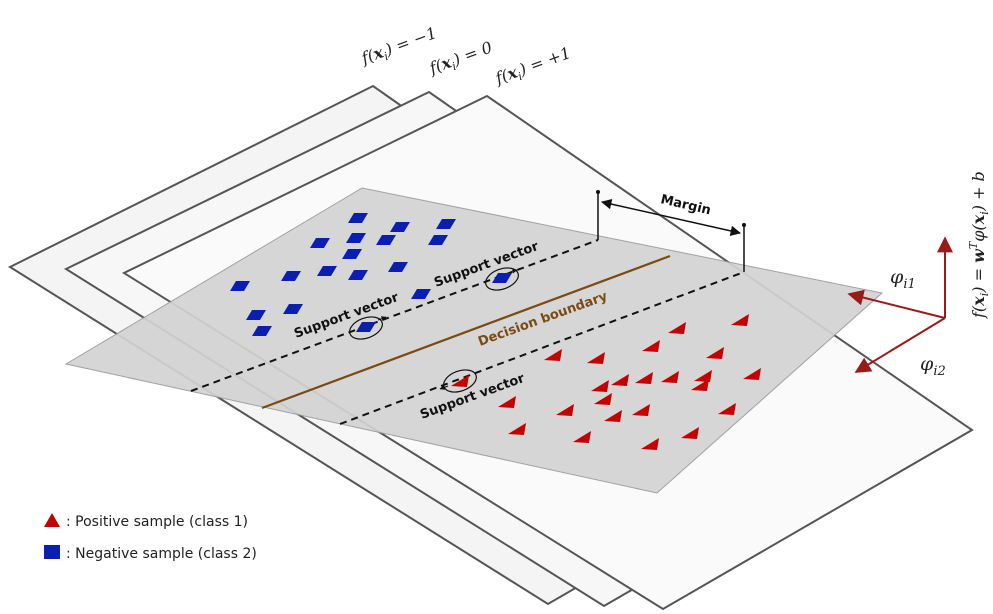  I want to click on decision-boundary-line, so click(466, 332).